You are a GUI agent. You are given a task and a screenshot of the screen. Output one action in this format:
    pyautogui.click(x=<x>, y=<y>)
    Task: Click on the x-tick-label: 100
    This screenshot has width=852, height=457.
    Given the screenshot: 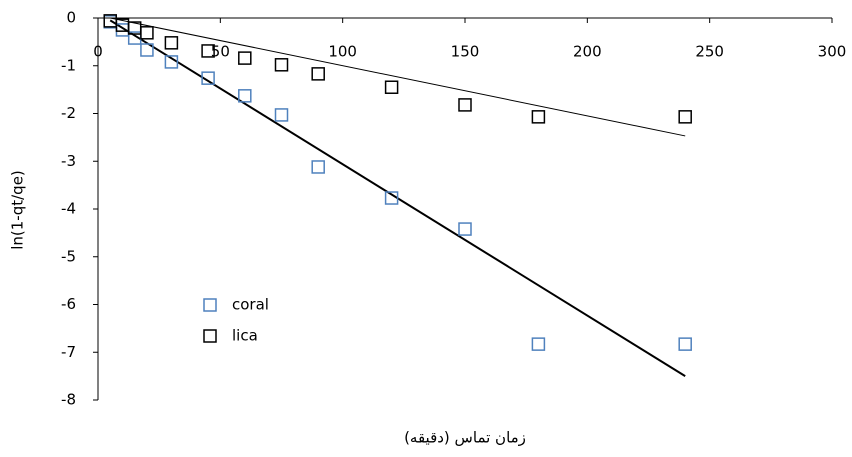 What is the action you would take?
    pyautogui.click(x=342, y=52)
    